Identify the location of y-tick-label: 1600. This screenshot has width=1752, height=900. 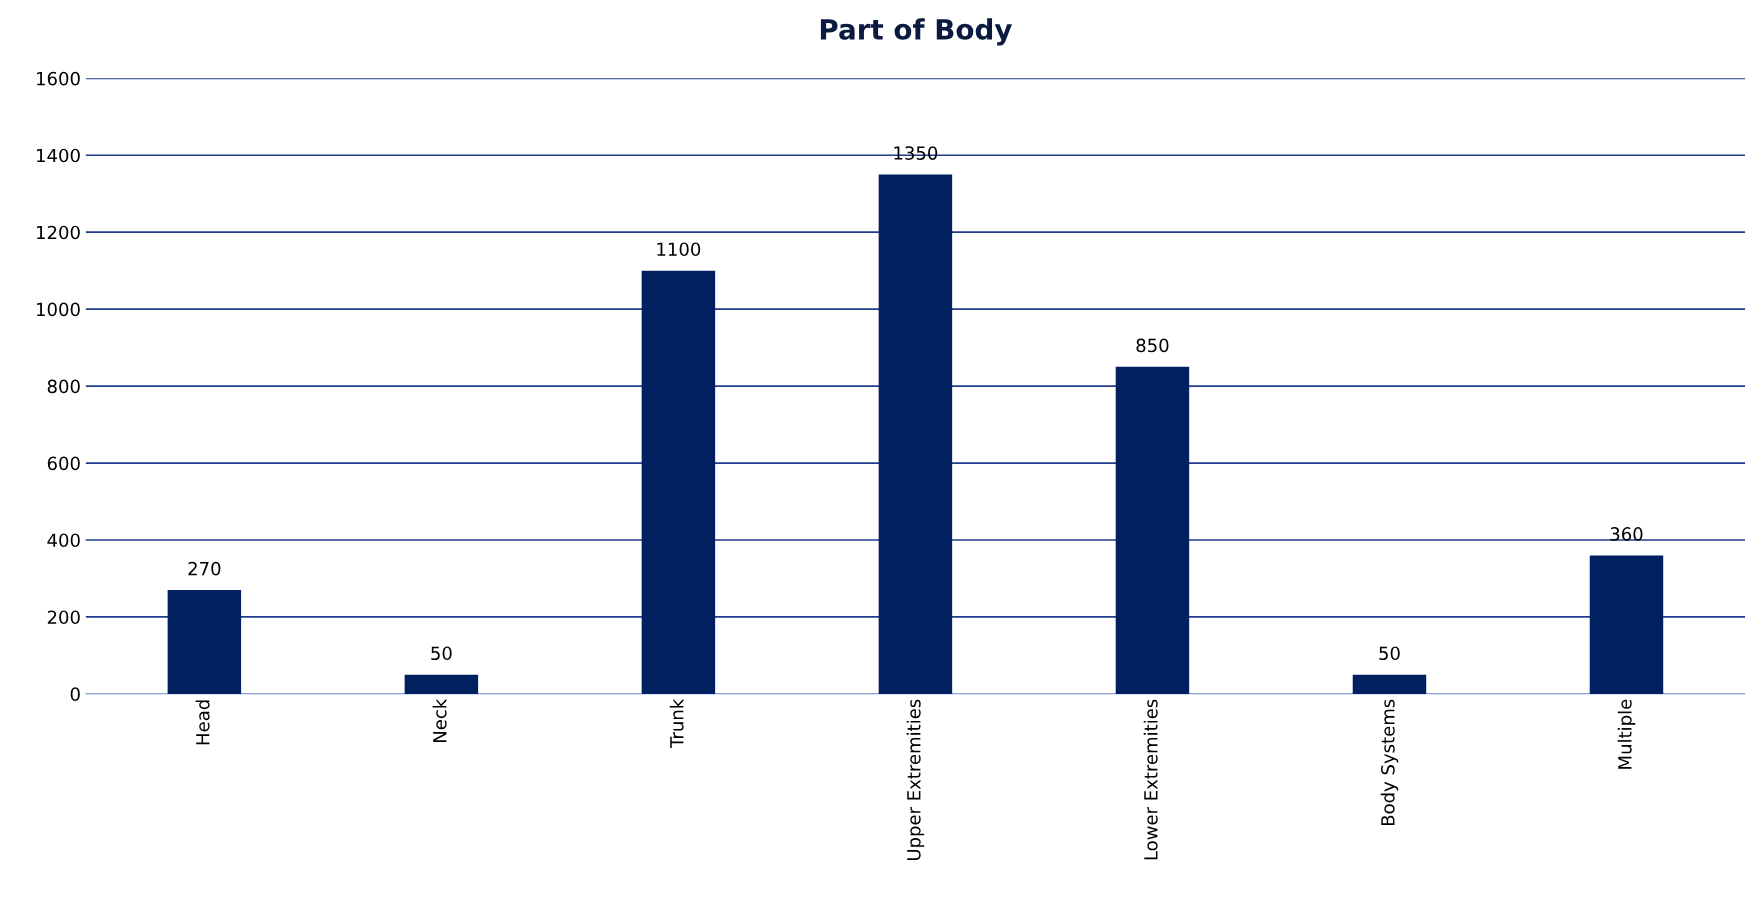
(58, 78).